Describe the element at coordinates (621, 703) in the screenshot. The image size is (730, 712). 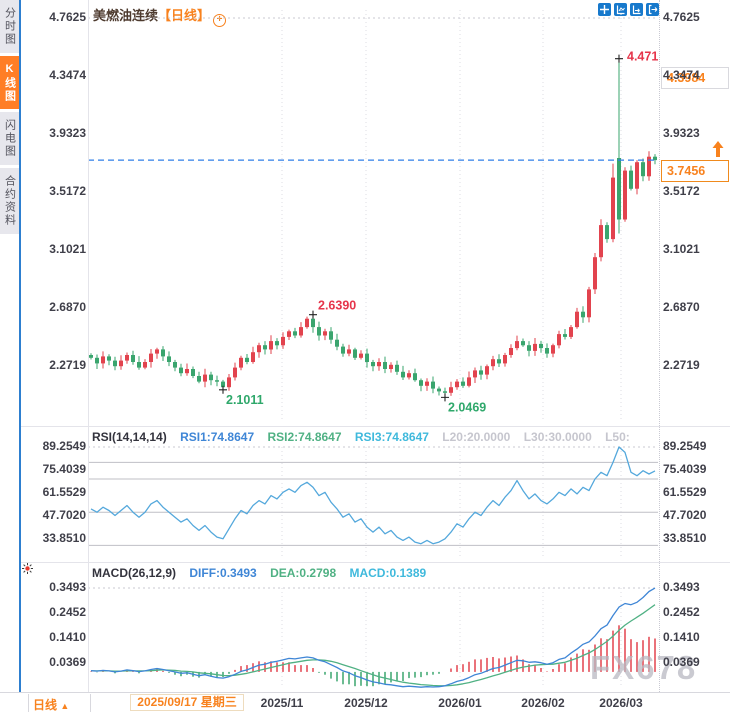
I see `month-label-2026/03: 2026/03` at that location.